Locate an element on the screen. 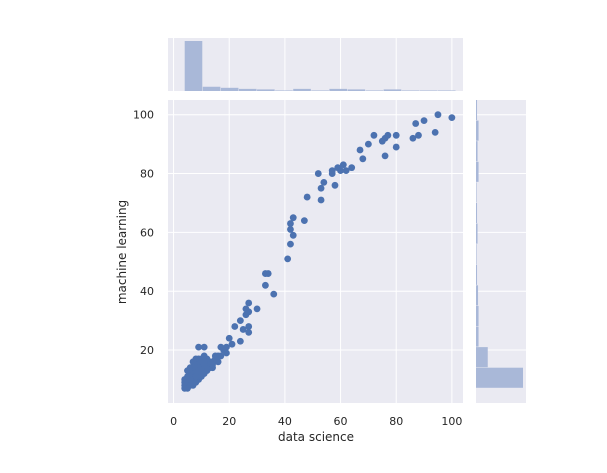 The height and width of the screenshot is (473, 607). top-histogram-background is located at coordinates (315, 64).